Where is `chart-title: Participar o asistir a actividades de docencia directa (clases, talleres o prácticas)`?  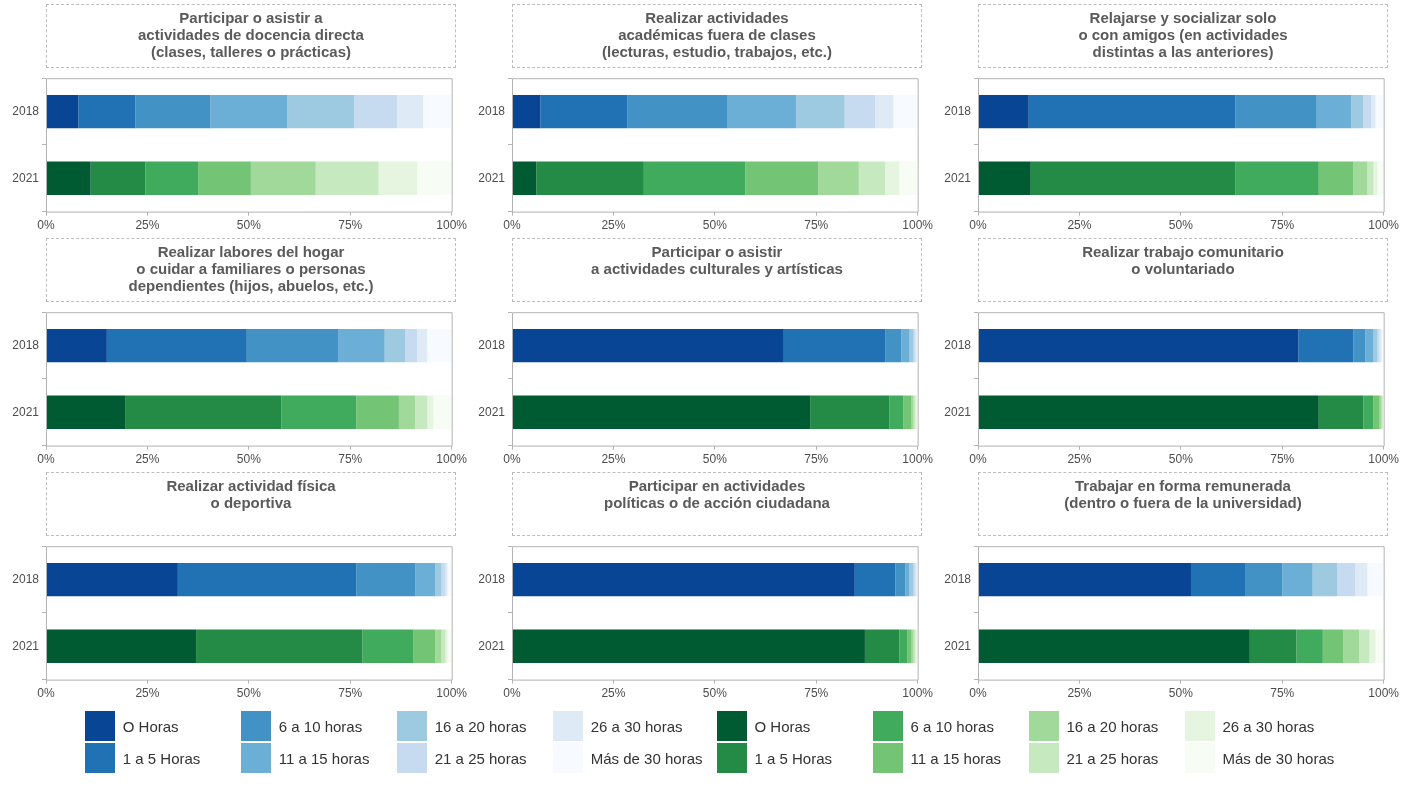 chart-title: Participar o asistir a actividades de docencia directa (clases, talleres o prácticas) is located at coordinates (251, 36).